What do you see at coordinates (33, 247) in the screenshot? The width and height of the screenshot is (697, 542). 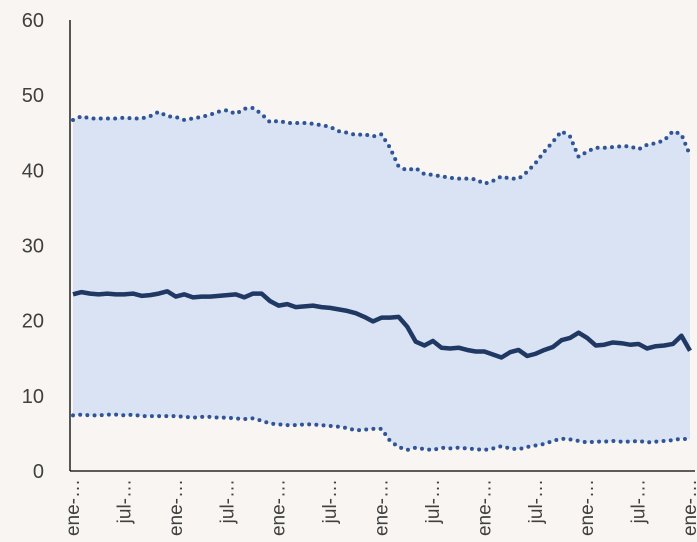 I see `y-tick-label: 30` at bounding box center [33, 247].